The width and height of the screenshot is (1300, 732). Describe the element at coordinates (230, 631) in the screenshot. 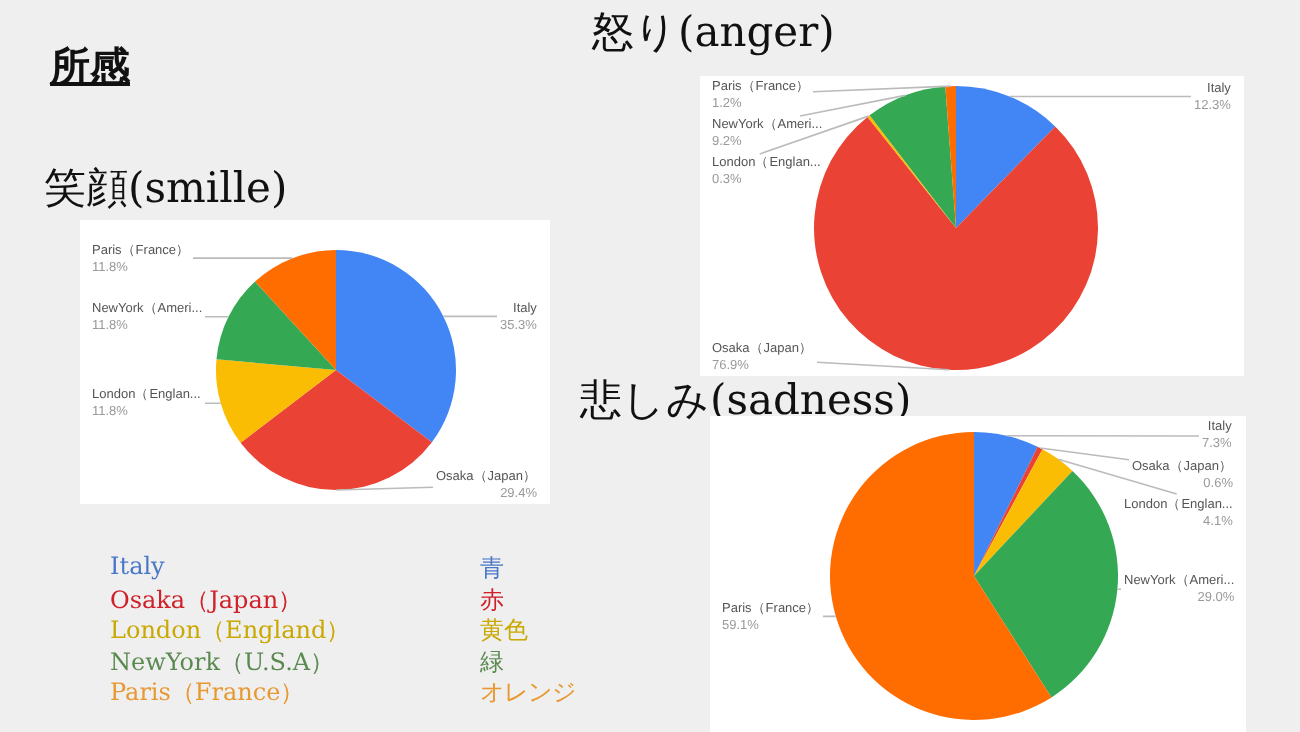

I see `text: London（England）` at that location.